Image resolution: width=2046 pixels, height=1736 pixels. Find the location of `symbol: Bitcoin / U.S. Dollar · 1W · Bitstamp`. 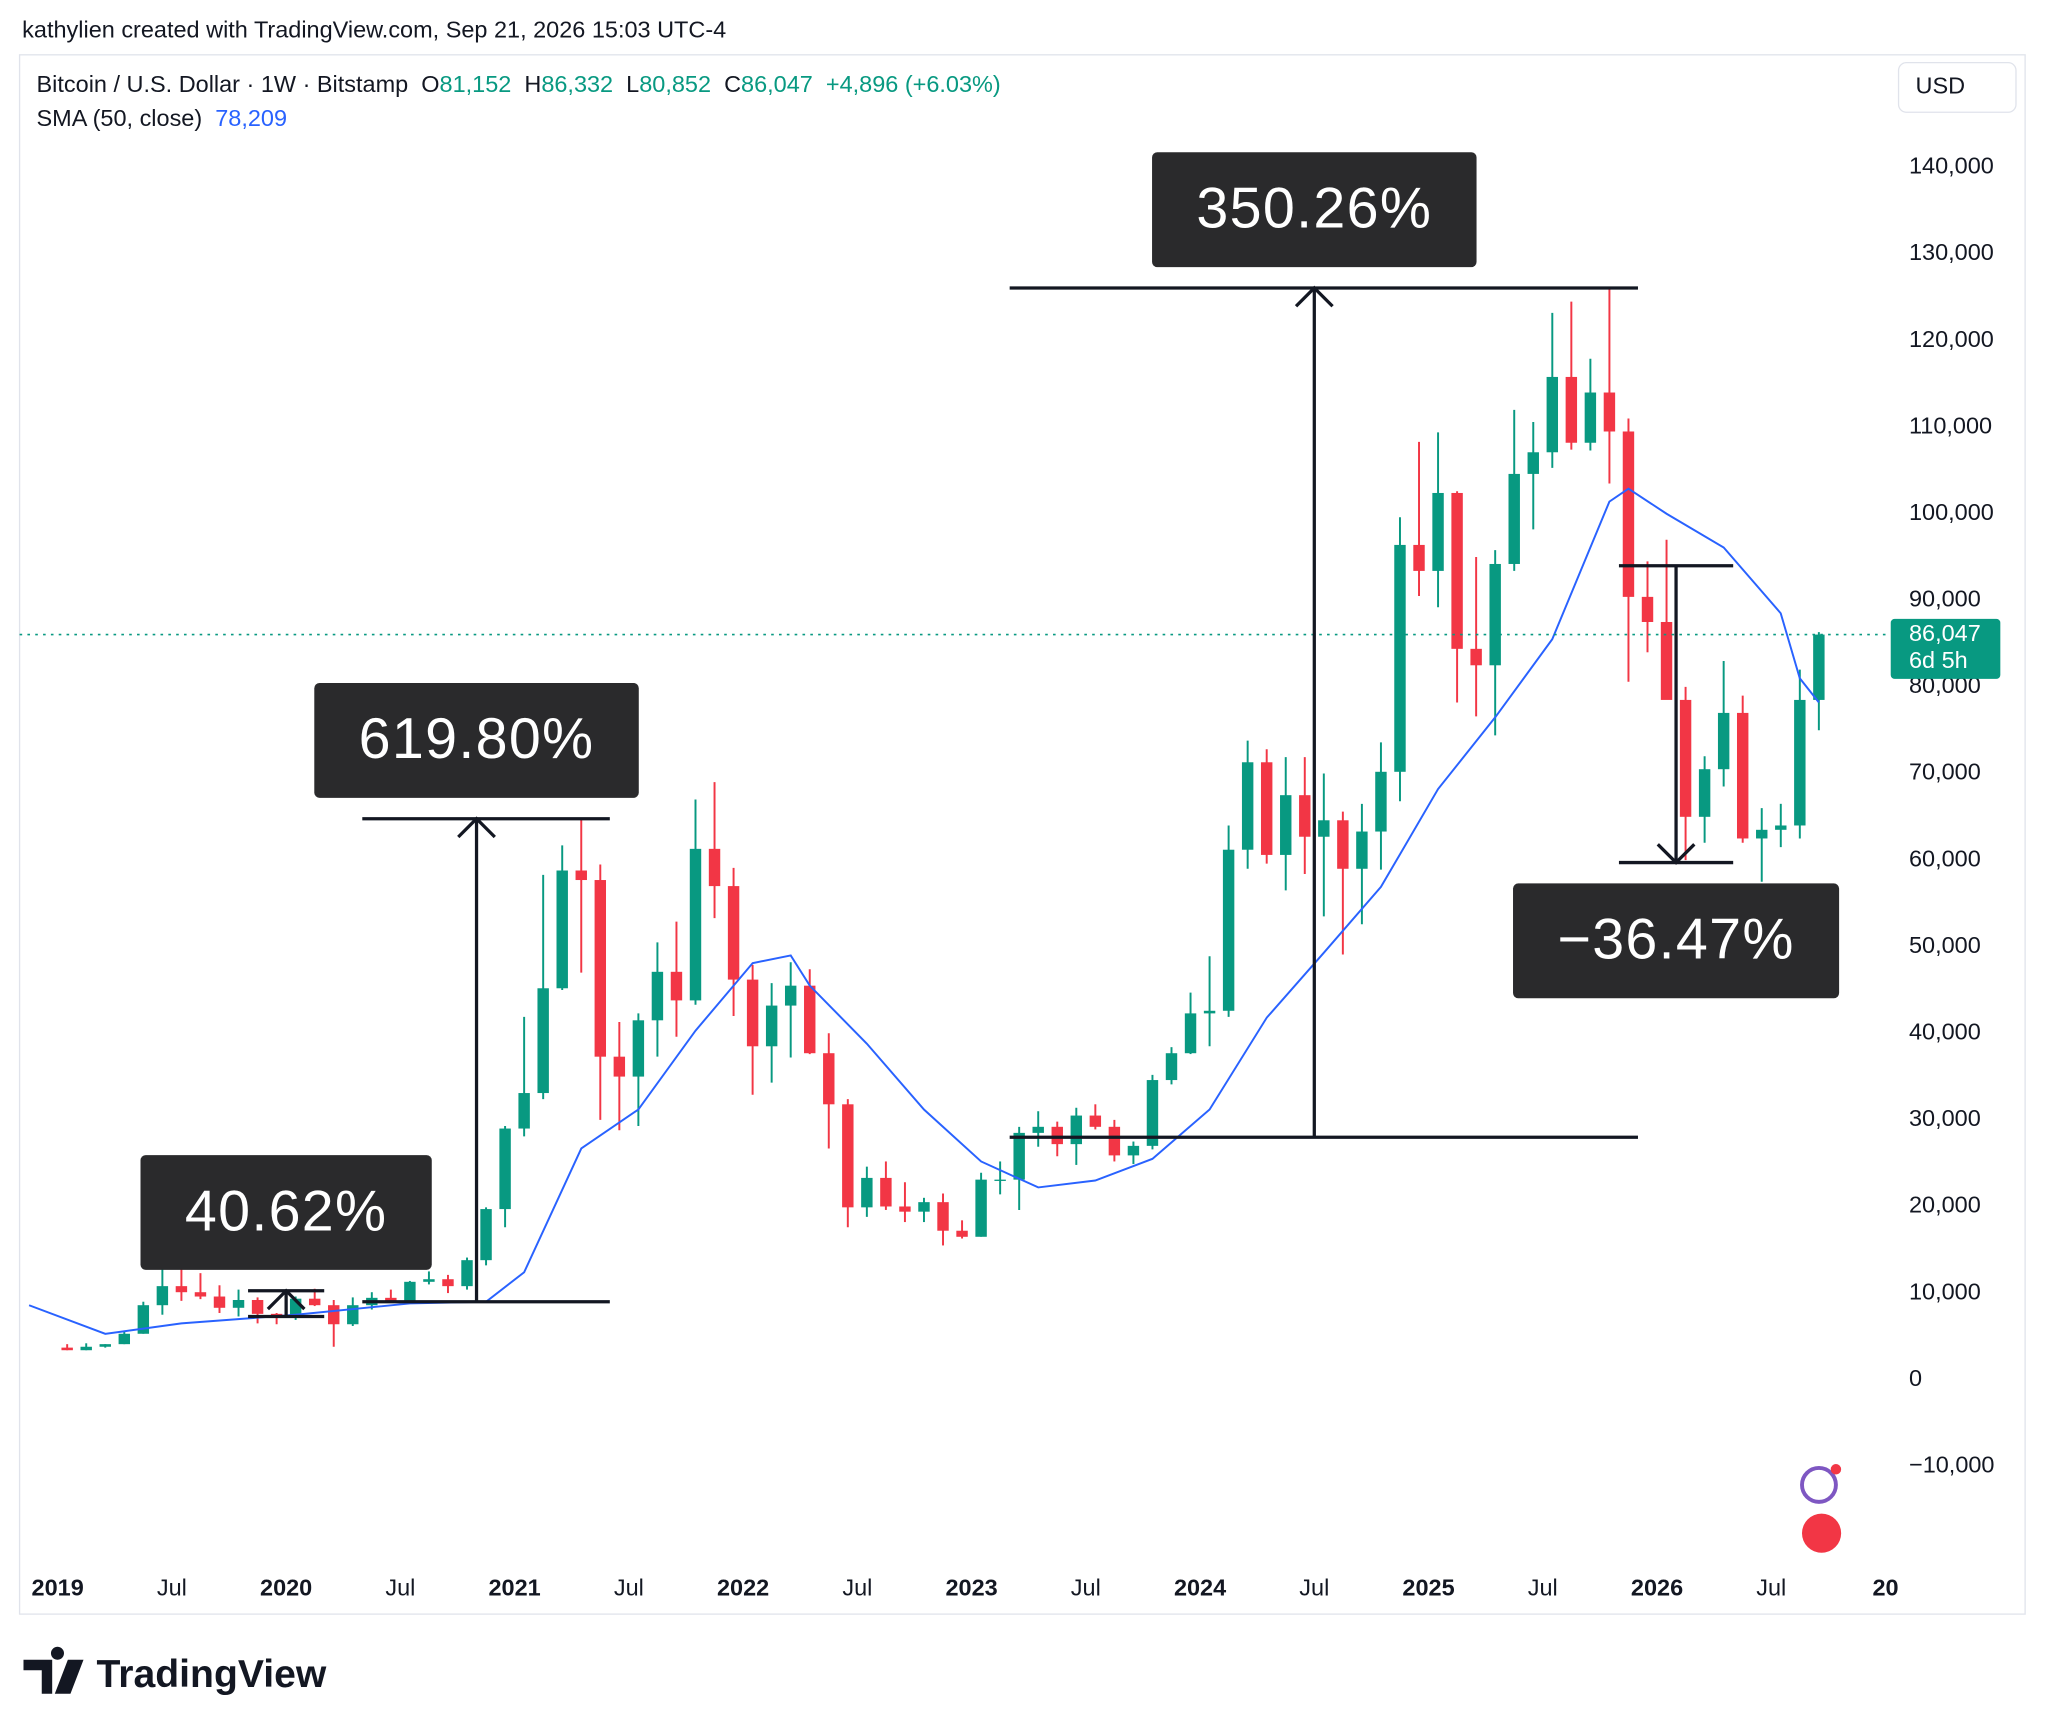

symbol: Bitcoin / U.S. Dollar · 1W · Bitstamp is located at coordinates (223, 84).